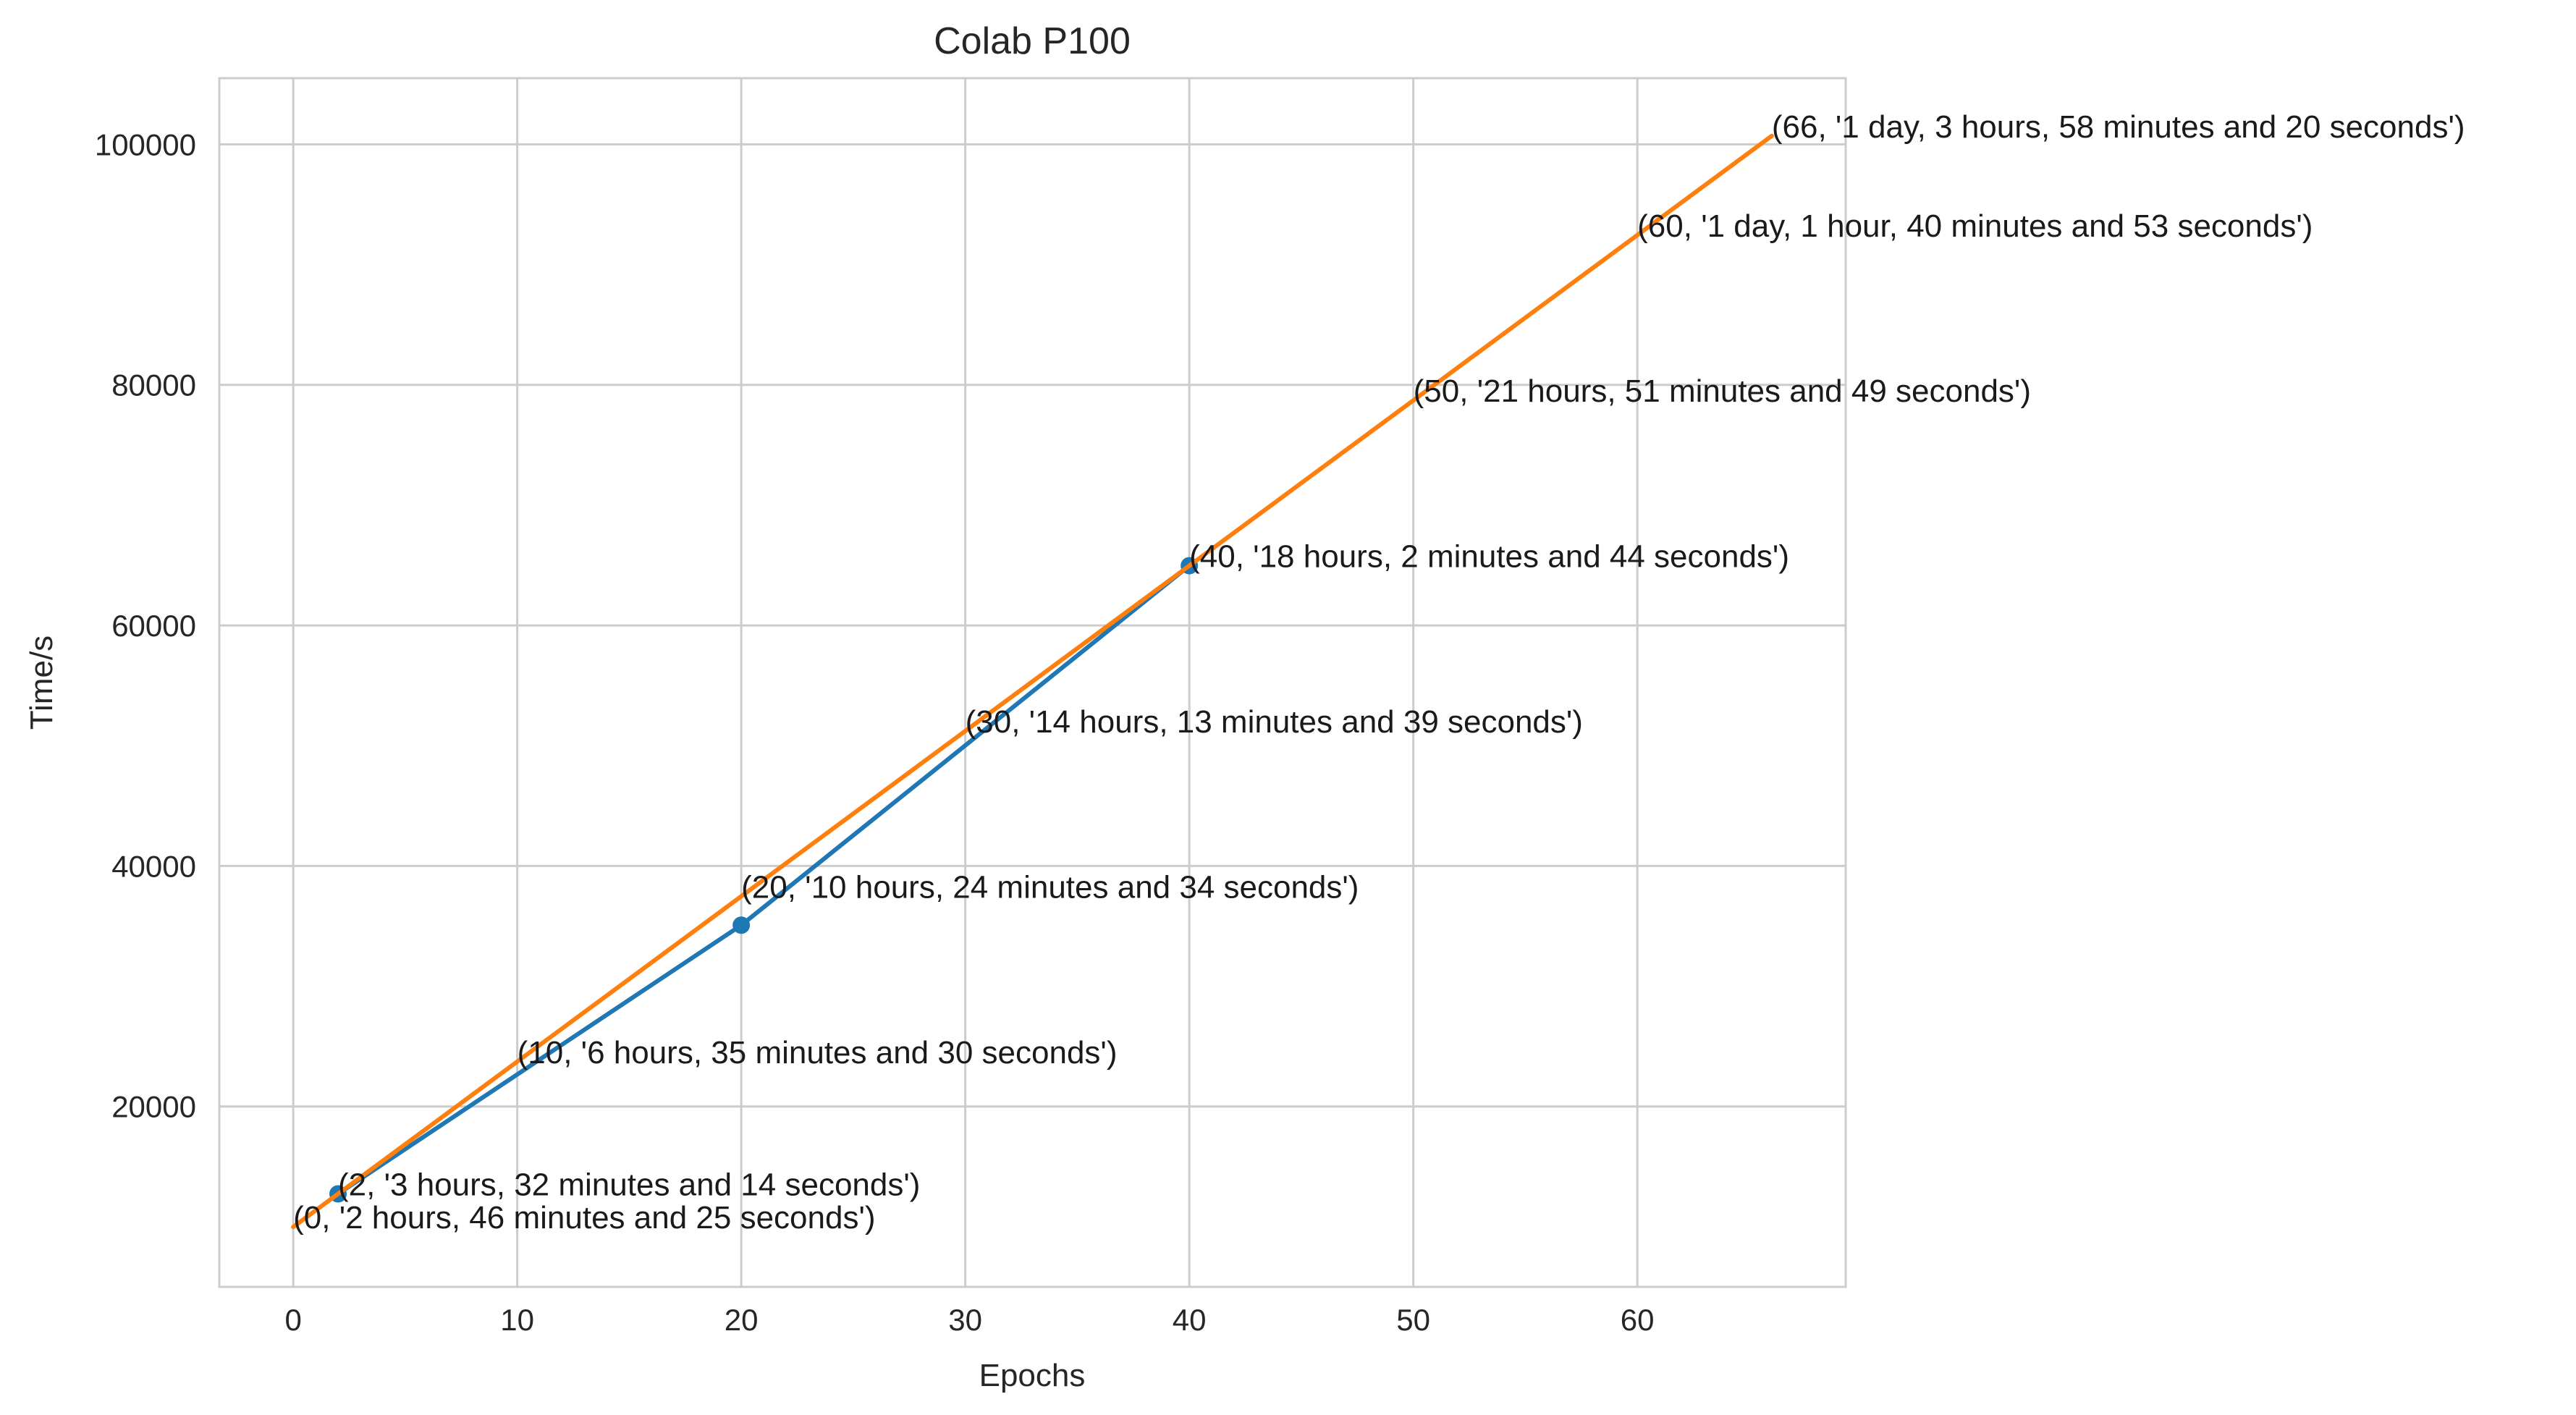 This screenshot has height=1415, width=2576. What do you see at coordinates (965, 1320) in the screenshot?
I see `x-tick-label: 30` at bounding box center [965, 1320].